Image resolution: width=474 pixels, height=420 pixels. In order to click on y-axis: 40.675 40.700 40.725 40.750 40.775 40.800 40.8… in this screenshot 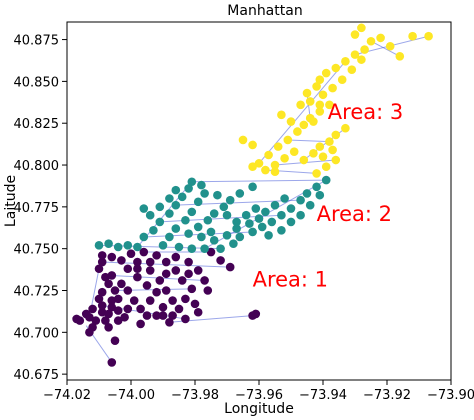, I will do `click(40, 208)`.